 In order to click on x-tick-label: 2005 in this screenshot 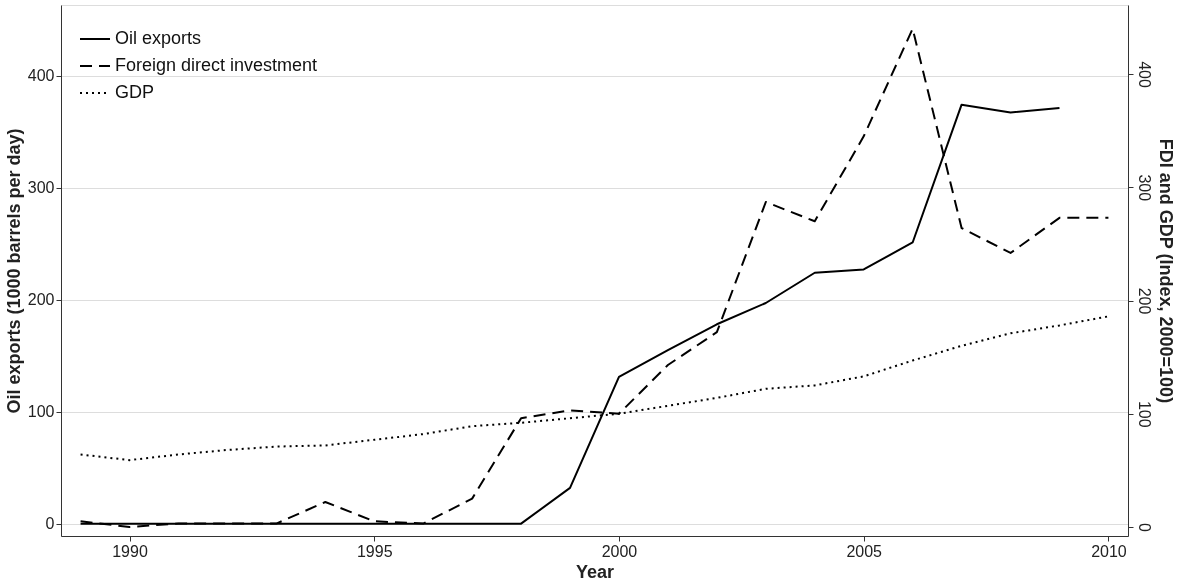, I will do `click(864, 551)`.